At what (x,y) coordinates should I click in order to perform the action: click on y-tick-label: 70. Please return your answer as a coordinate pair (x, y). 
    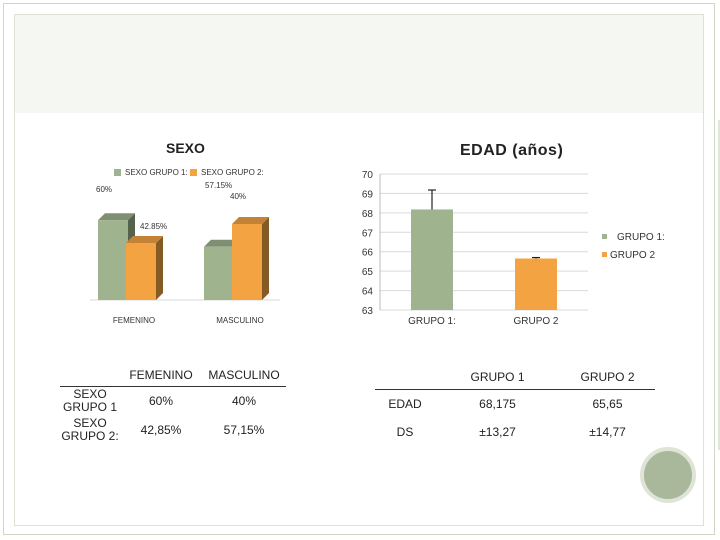
    Looking at the image, I should click on (368, 175).